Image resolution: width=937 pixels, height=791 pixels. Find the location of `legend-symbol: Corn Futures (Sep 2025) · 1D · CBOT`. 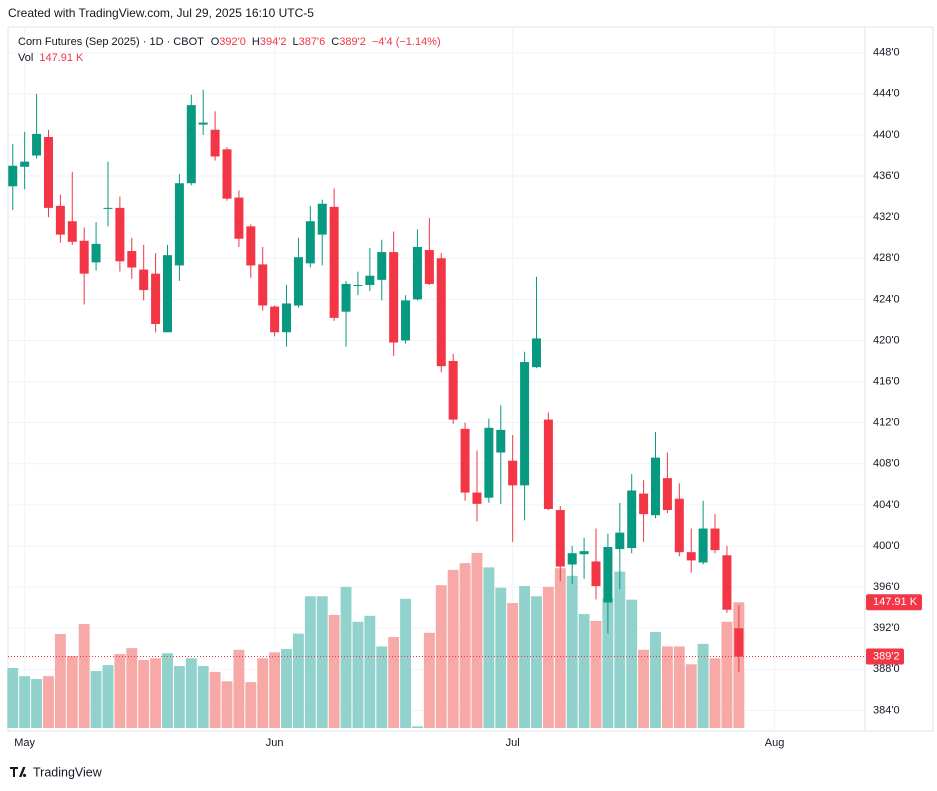

legend-symbol: Corn Futures (Sep 2025) · 1D · CBOT is located at coordinates (111, 42).